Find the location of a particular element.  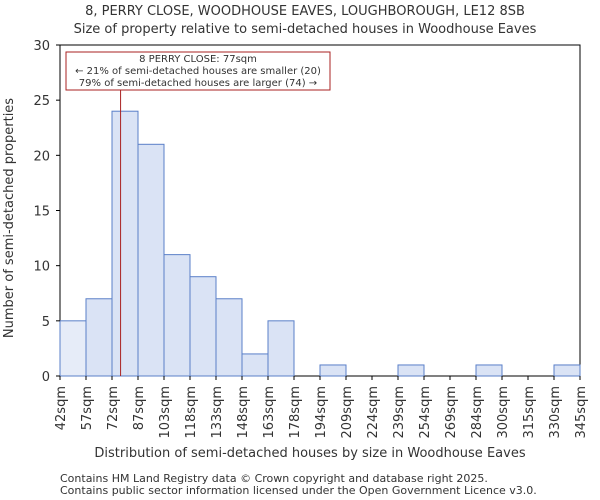

bar-42sqm is located at coordinates (73, 348).